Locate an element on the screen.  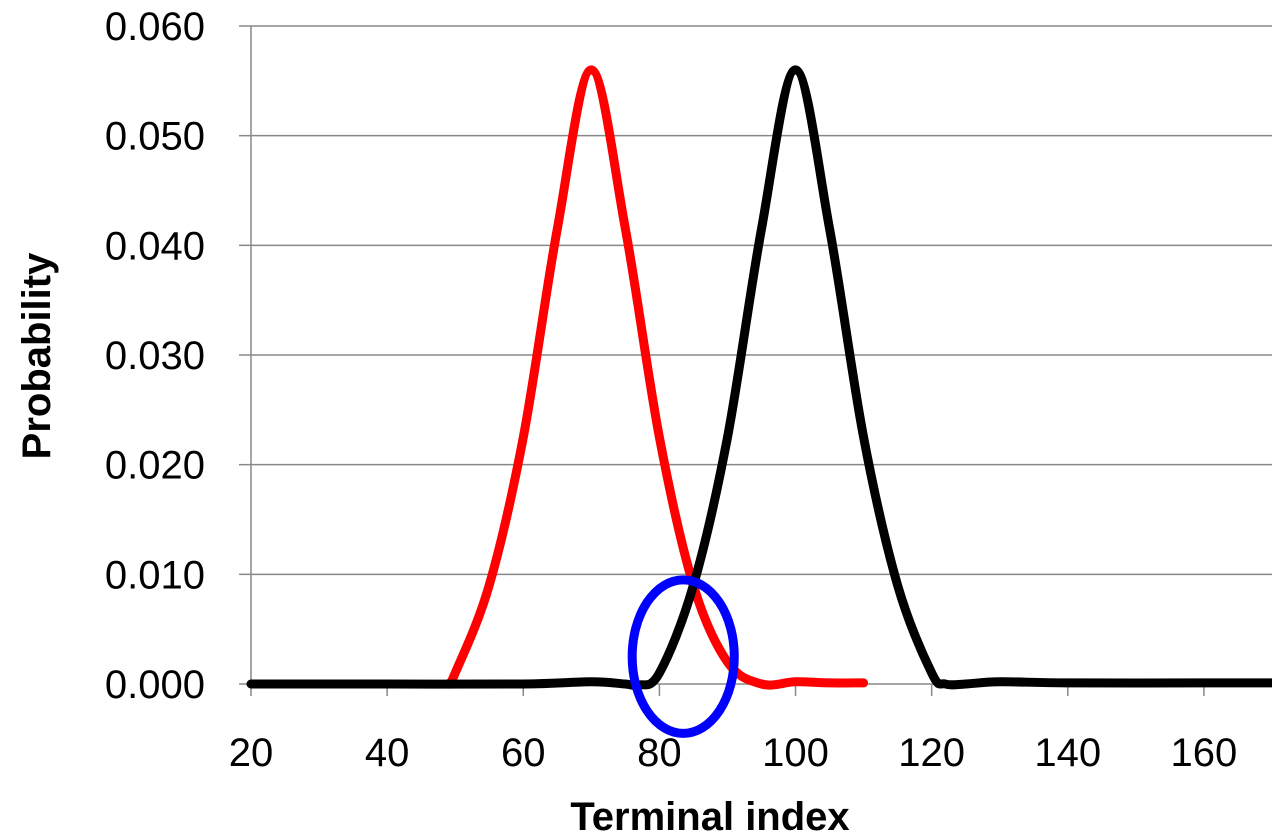
y-tick-label: 0.000 is located at coordinates (155, 685).